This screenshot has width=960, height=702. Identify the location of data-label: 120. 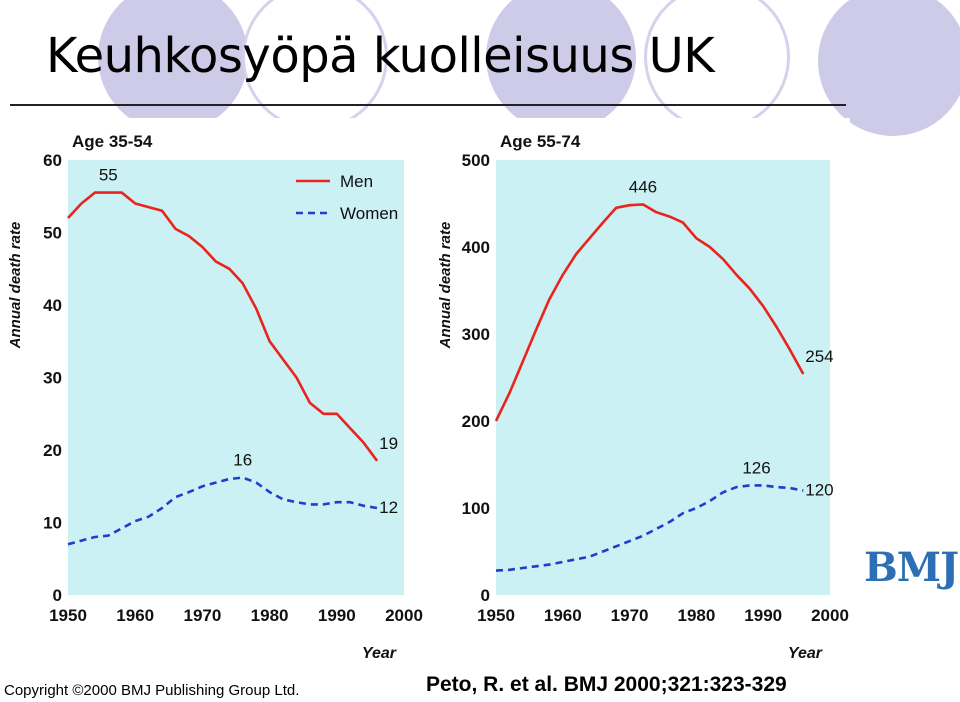
(819, 490).